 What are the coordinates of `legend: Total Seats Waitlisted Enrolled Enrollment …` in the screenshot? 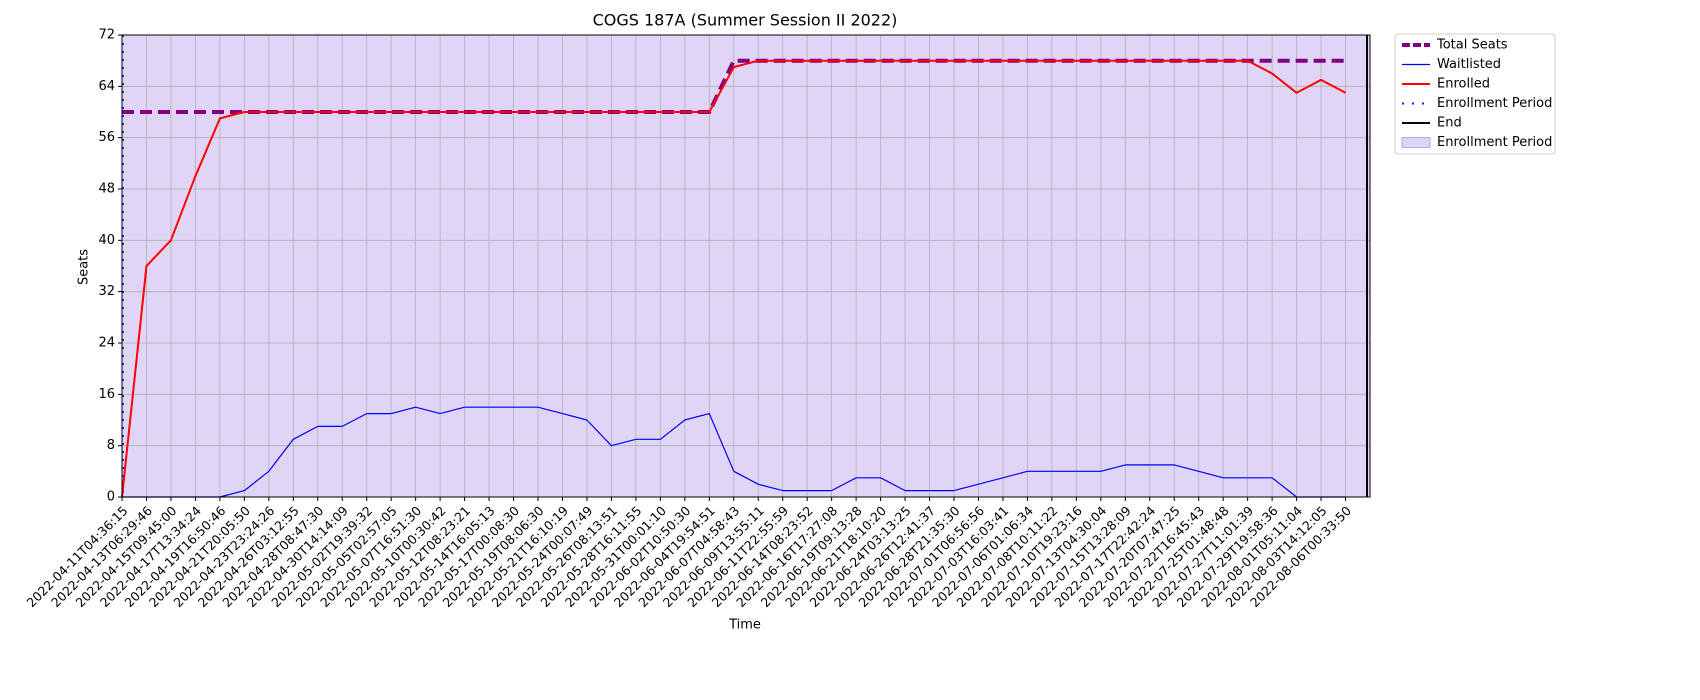 It's located at (1475, 94).